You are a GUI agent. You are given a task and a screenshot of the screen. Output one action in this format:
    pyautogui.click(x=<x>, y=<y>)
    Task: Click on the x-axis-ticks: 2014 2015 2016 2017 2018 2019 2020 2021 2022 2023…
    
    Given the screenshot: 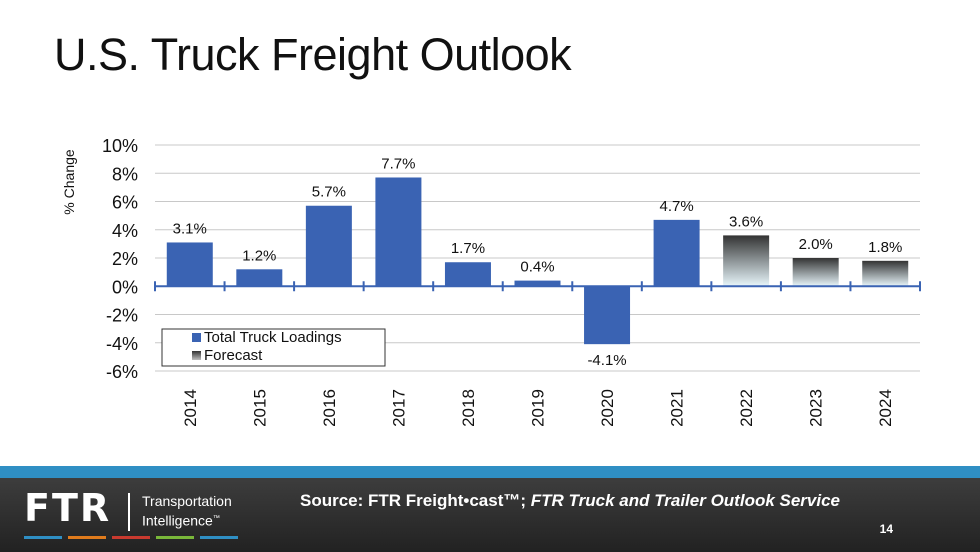 What is the action you would take?
    pyautogui.click(x=538, y=408)
    